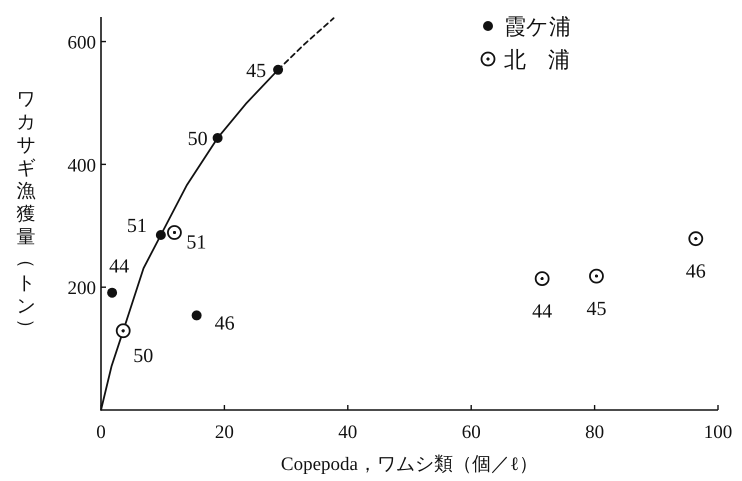 This screenshot has height=481, width=742. Describe the element at coordinates (26, 213) in the screenshot. I see `text: ワカサギ漁獲量（トン）` at that location.